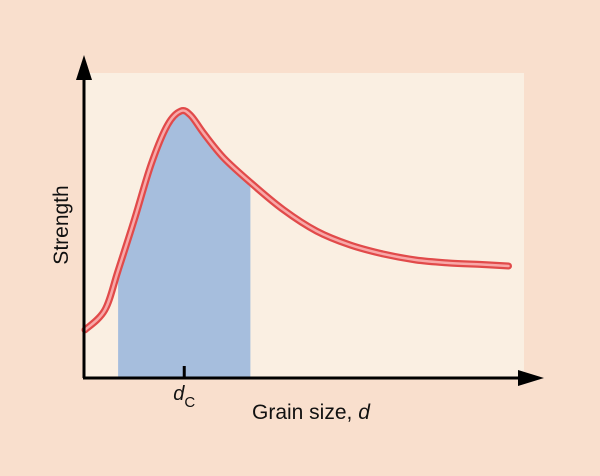 The width and height of the screenshot is (600, 476). Describe the element at coordinates (184, 397) in the screenshot. I see `x-tick-label-dc: dC` at that location.